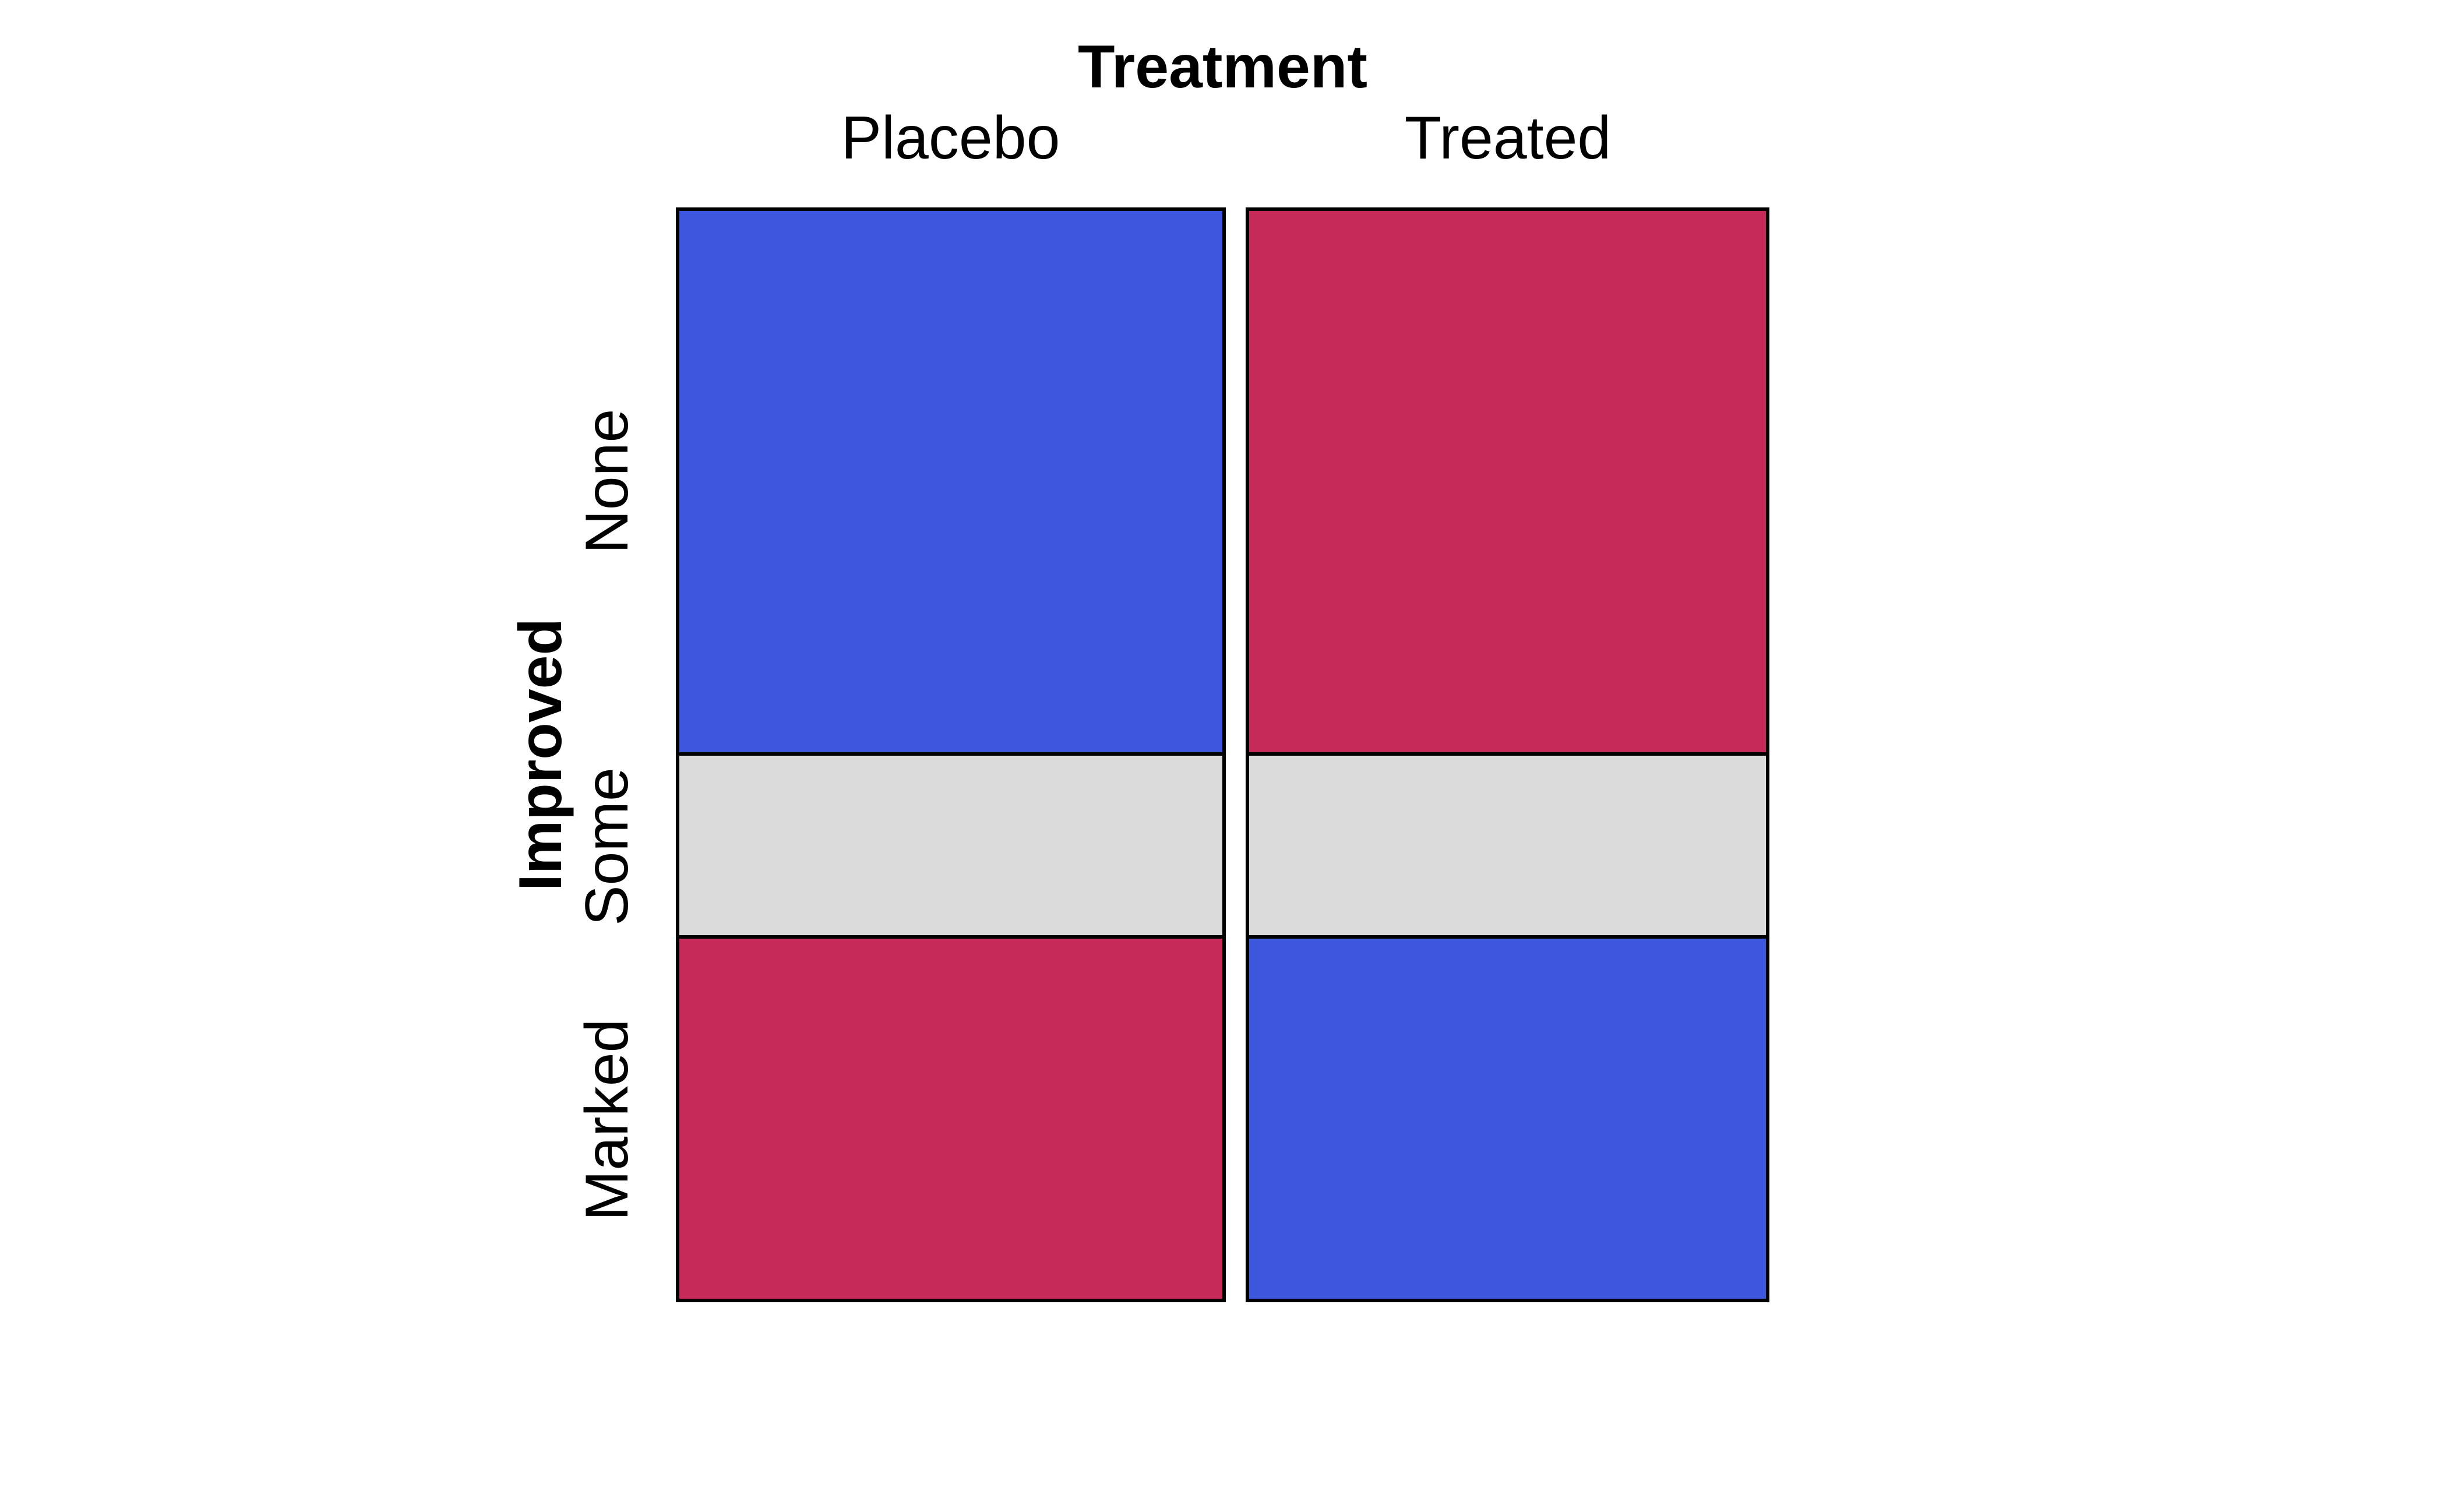 This screenshot has height=1512, width=2447. I want to click on row-label-none: None, so click(607, 481).